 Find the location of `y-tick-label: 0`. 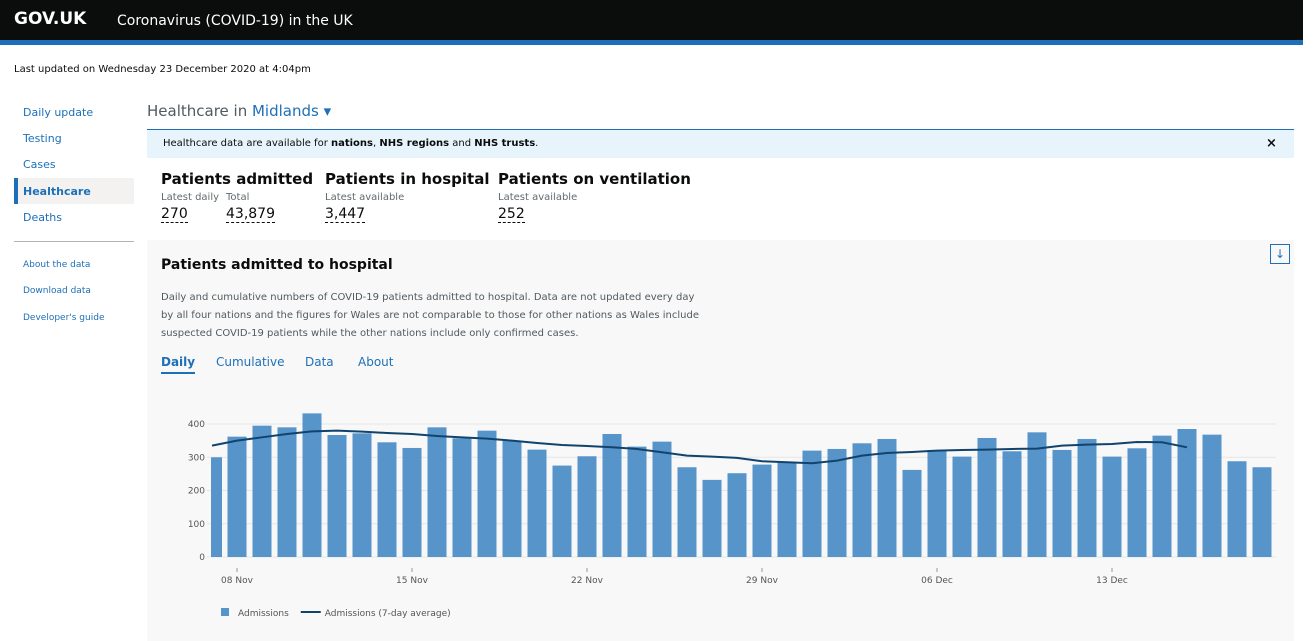

y-tick-label: 0 is located at coordinates (202, 558).